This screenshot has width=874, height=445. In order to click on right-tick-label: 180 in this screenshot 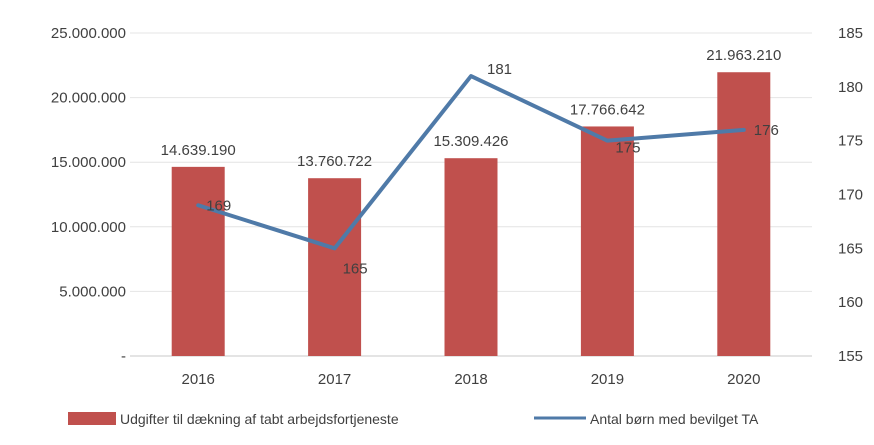, I will do `click(850, 87)`.